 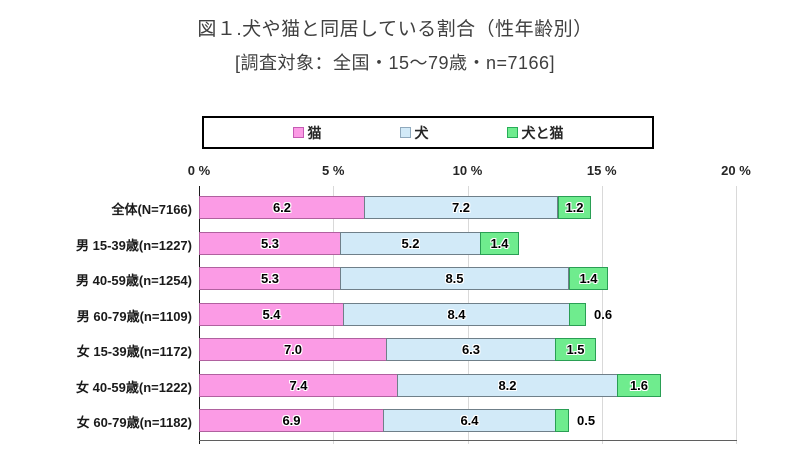 I want to click on bar-segment-dog: 6.4, so click(x=469, y=420).